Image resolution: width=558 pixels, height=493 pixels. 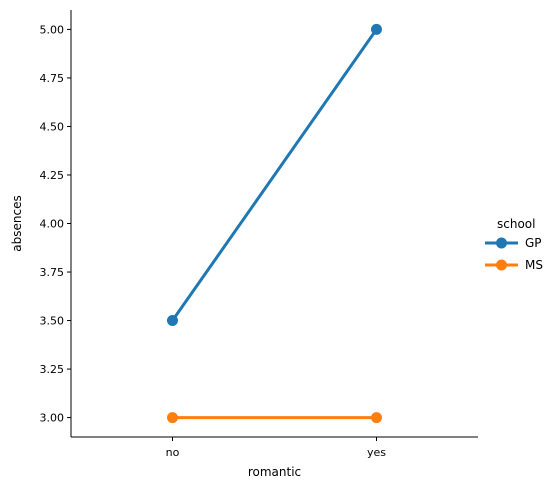 I want to click on y-tick-label: 3.00, so click(x=52, y=418).